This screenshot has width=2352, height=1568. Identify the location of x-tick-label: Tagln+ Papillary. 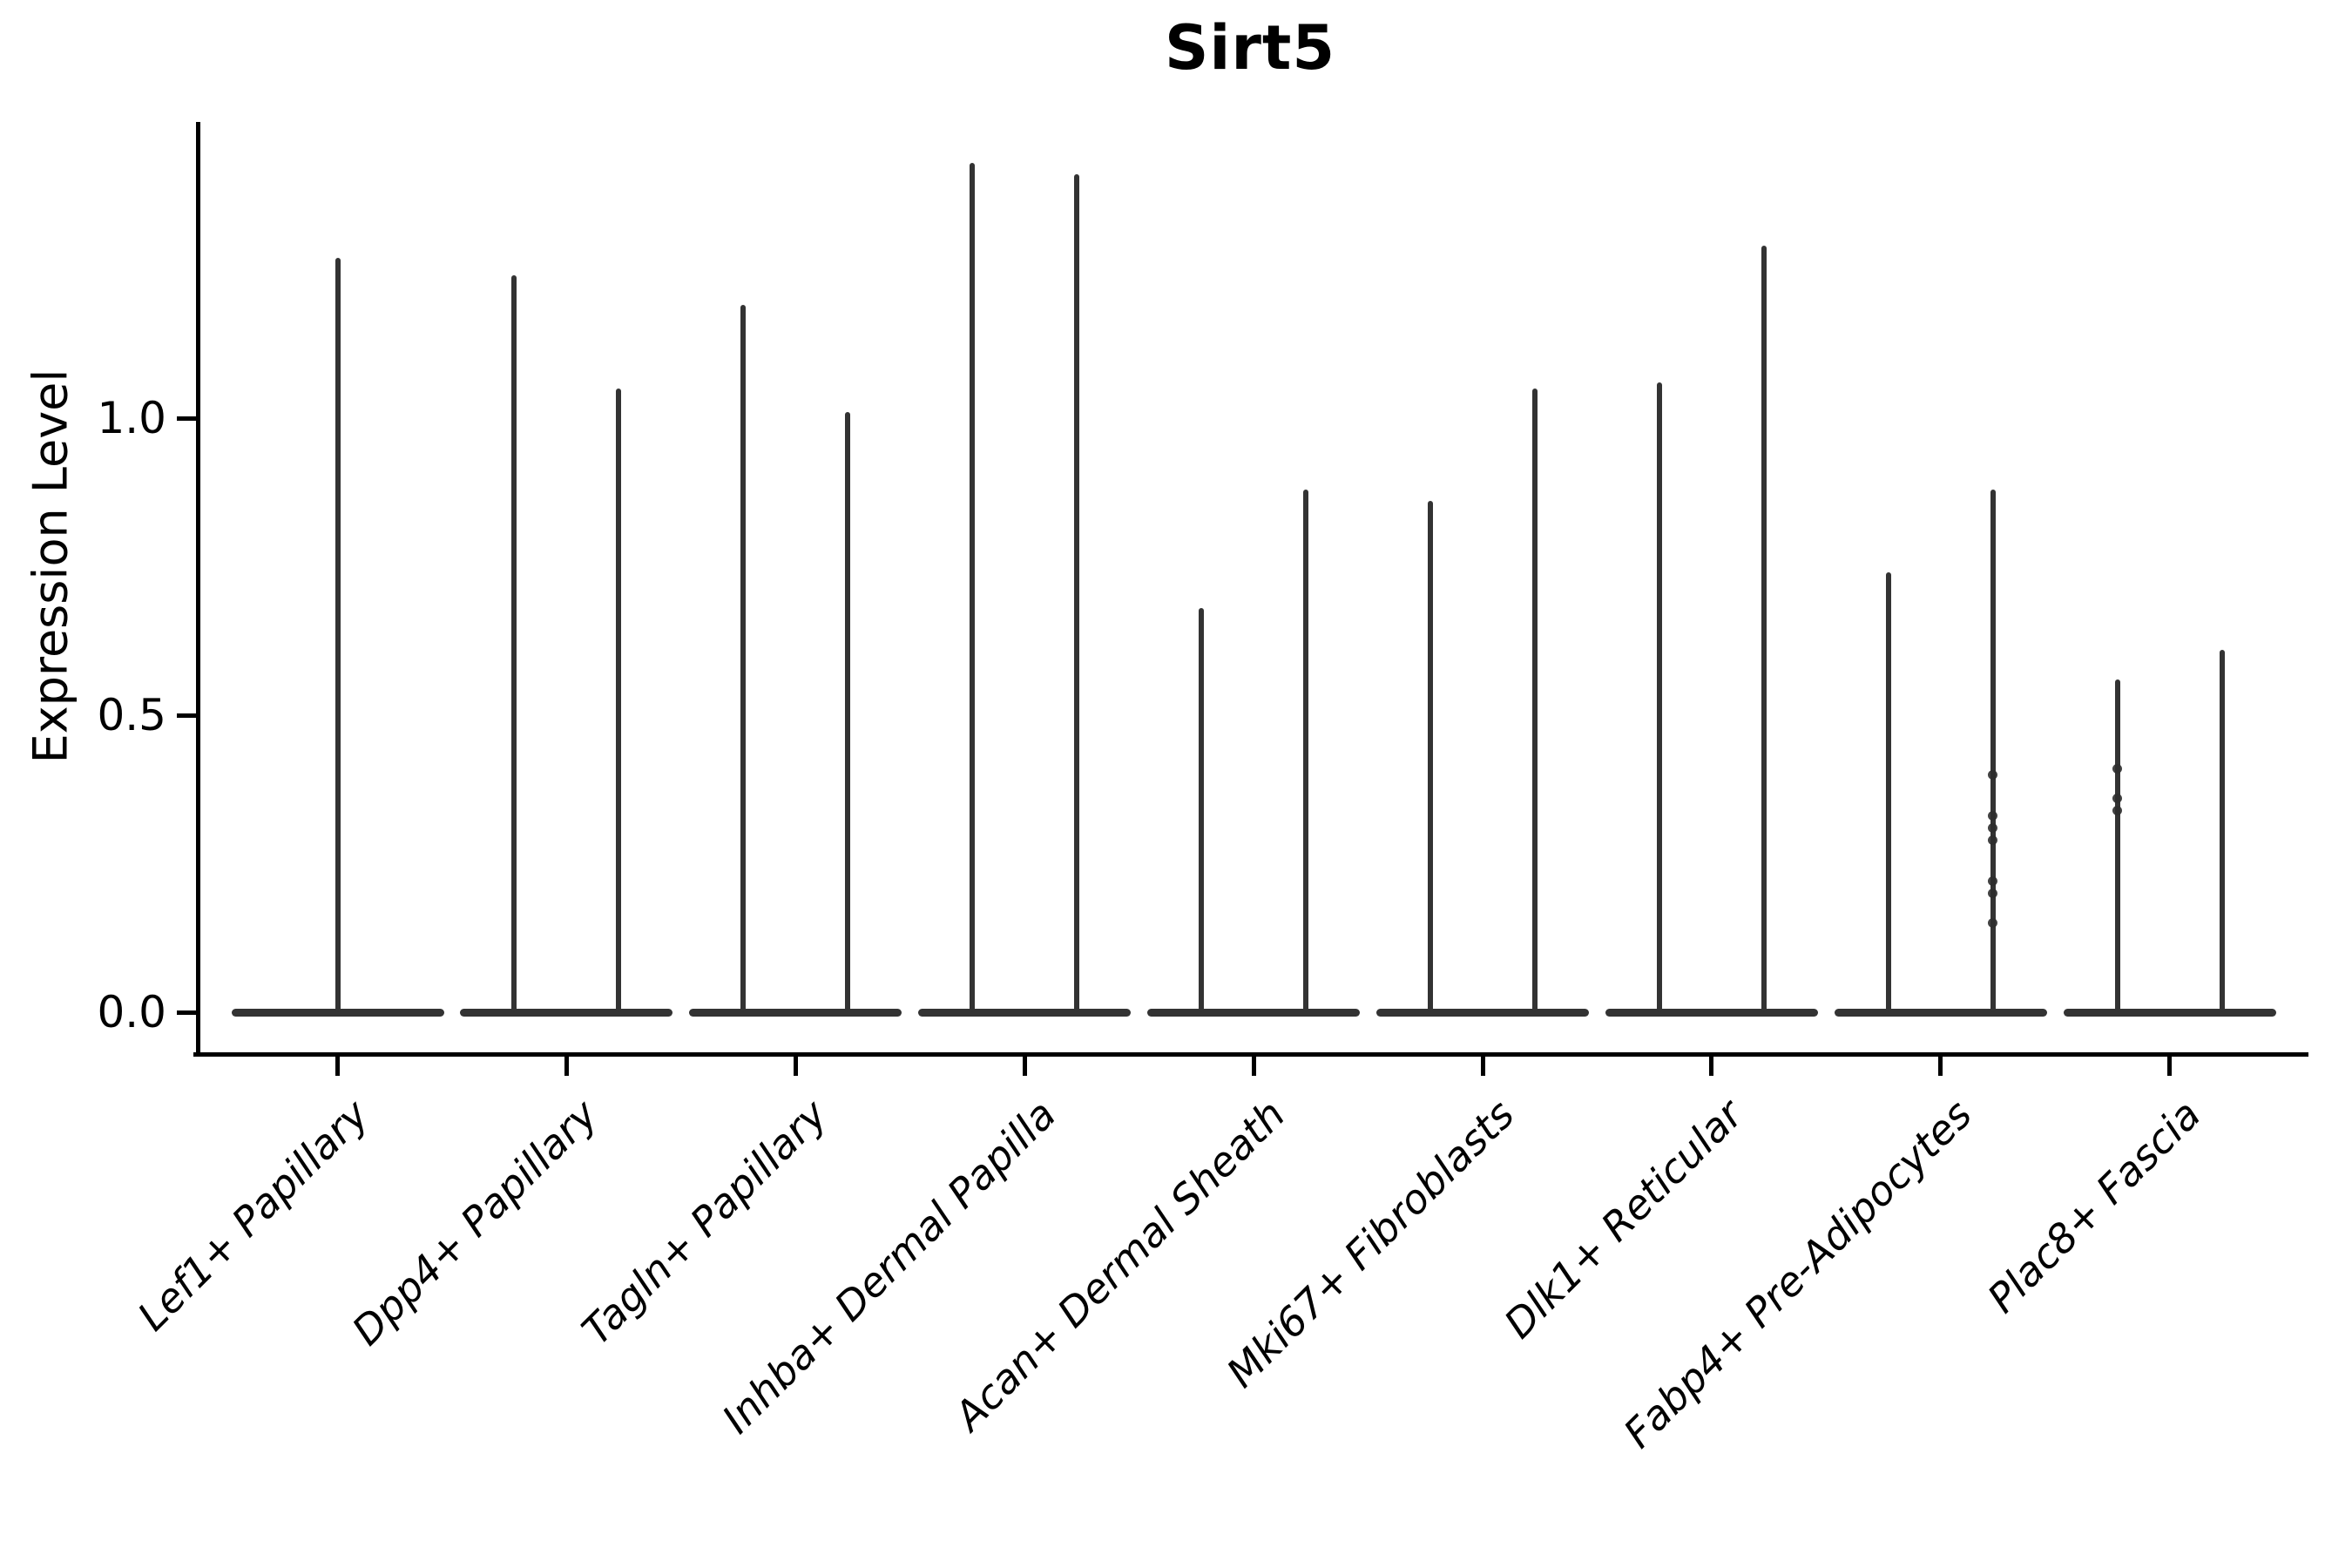
(704, 1223).